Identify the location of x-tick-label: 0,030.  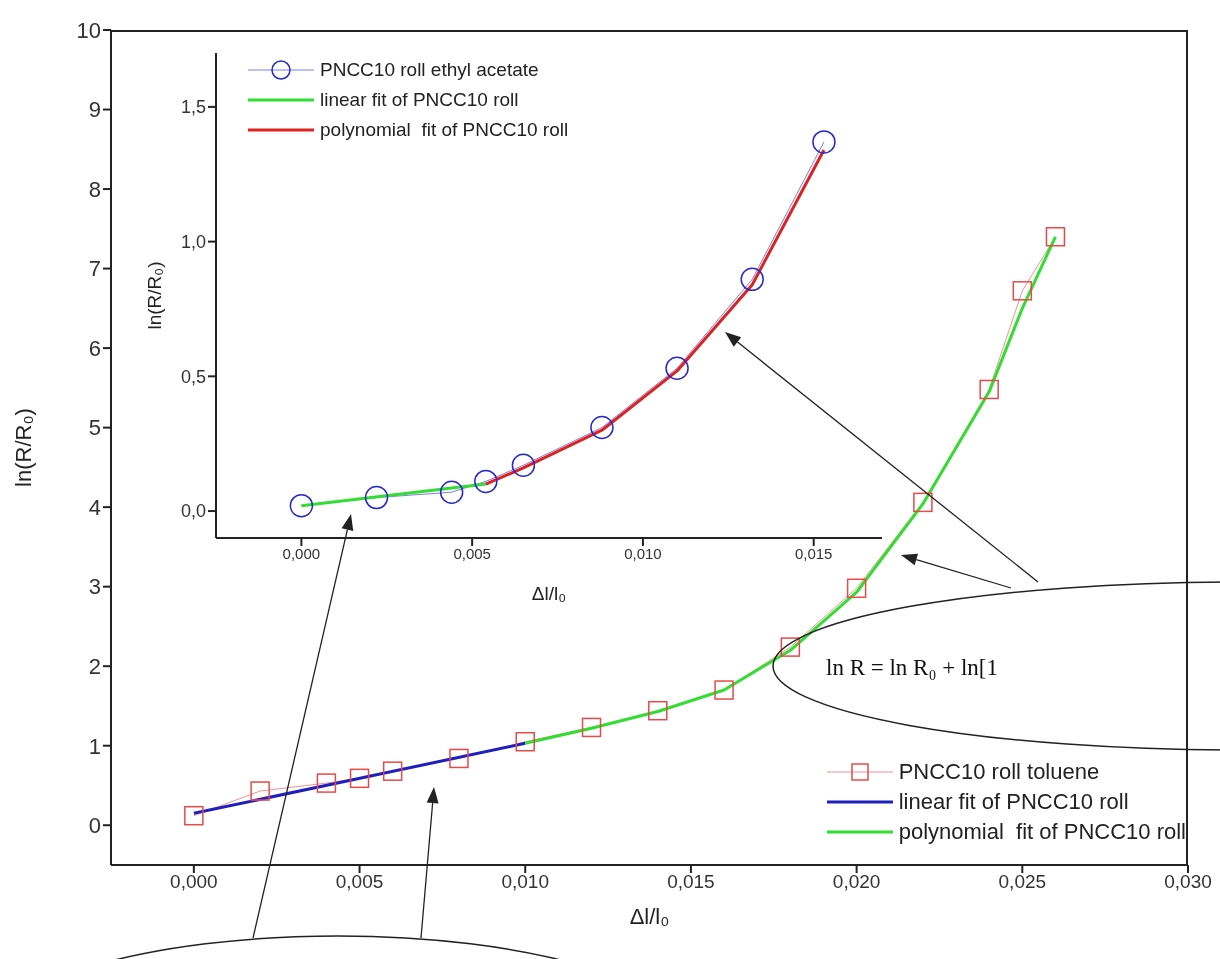
(1188, 882).